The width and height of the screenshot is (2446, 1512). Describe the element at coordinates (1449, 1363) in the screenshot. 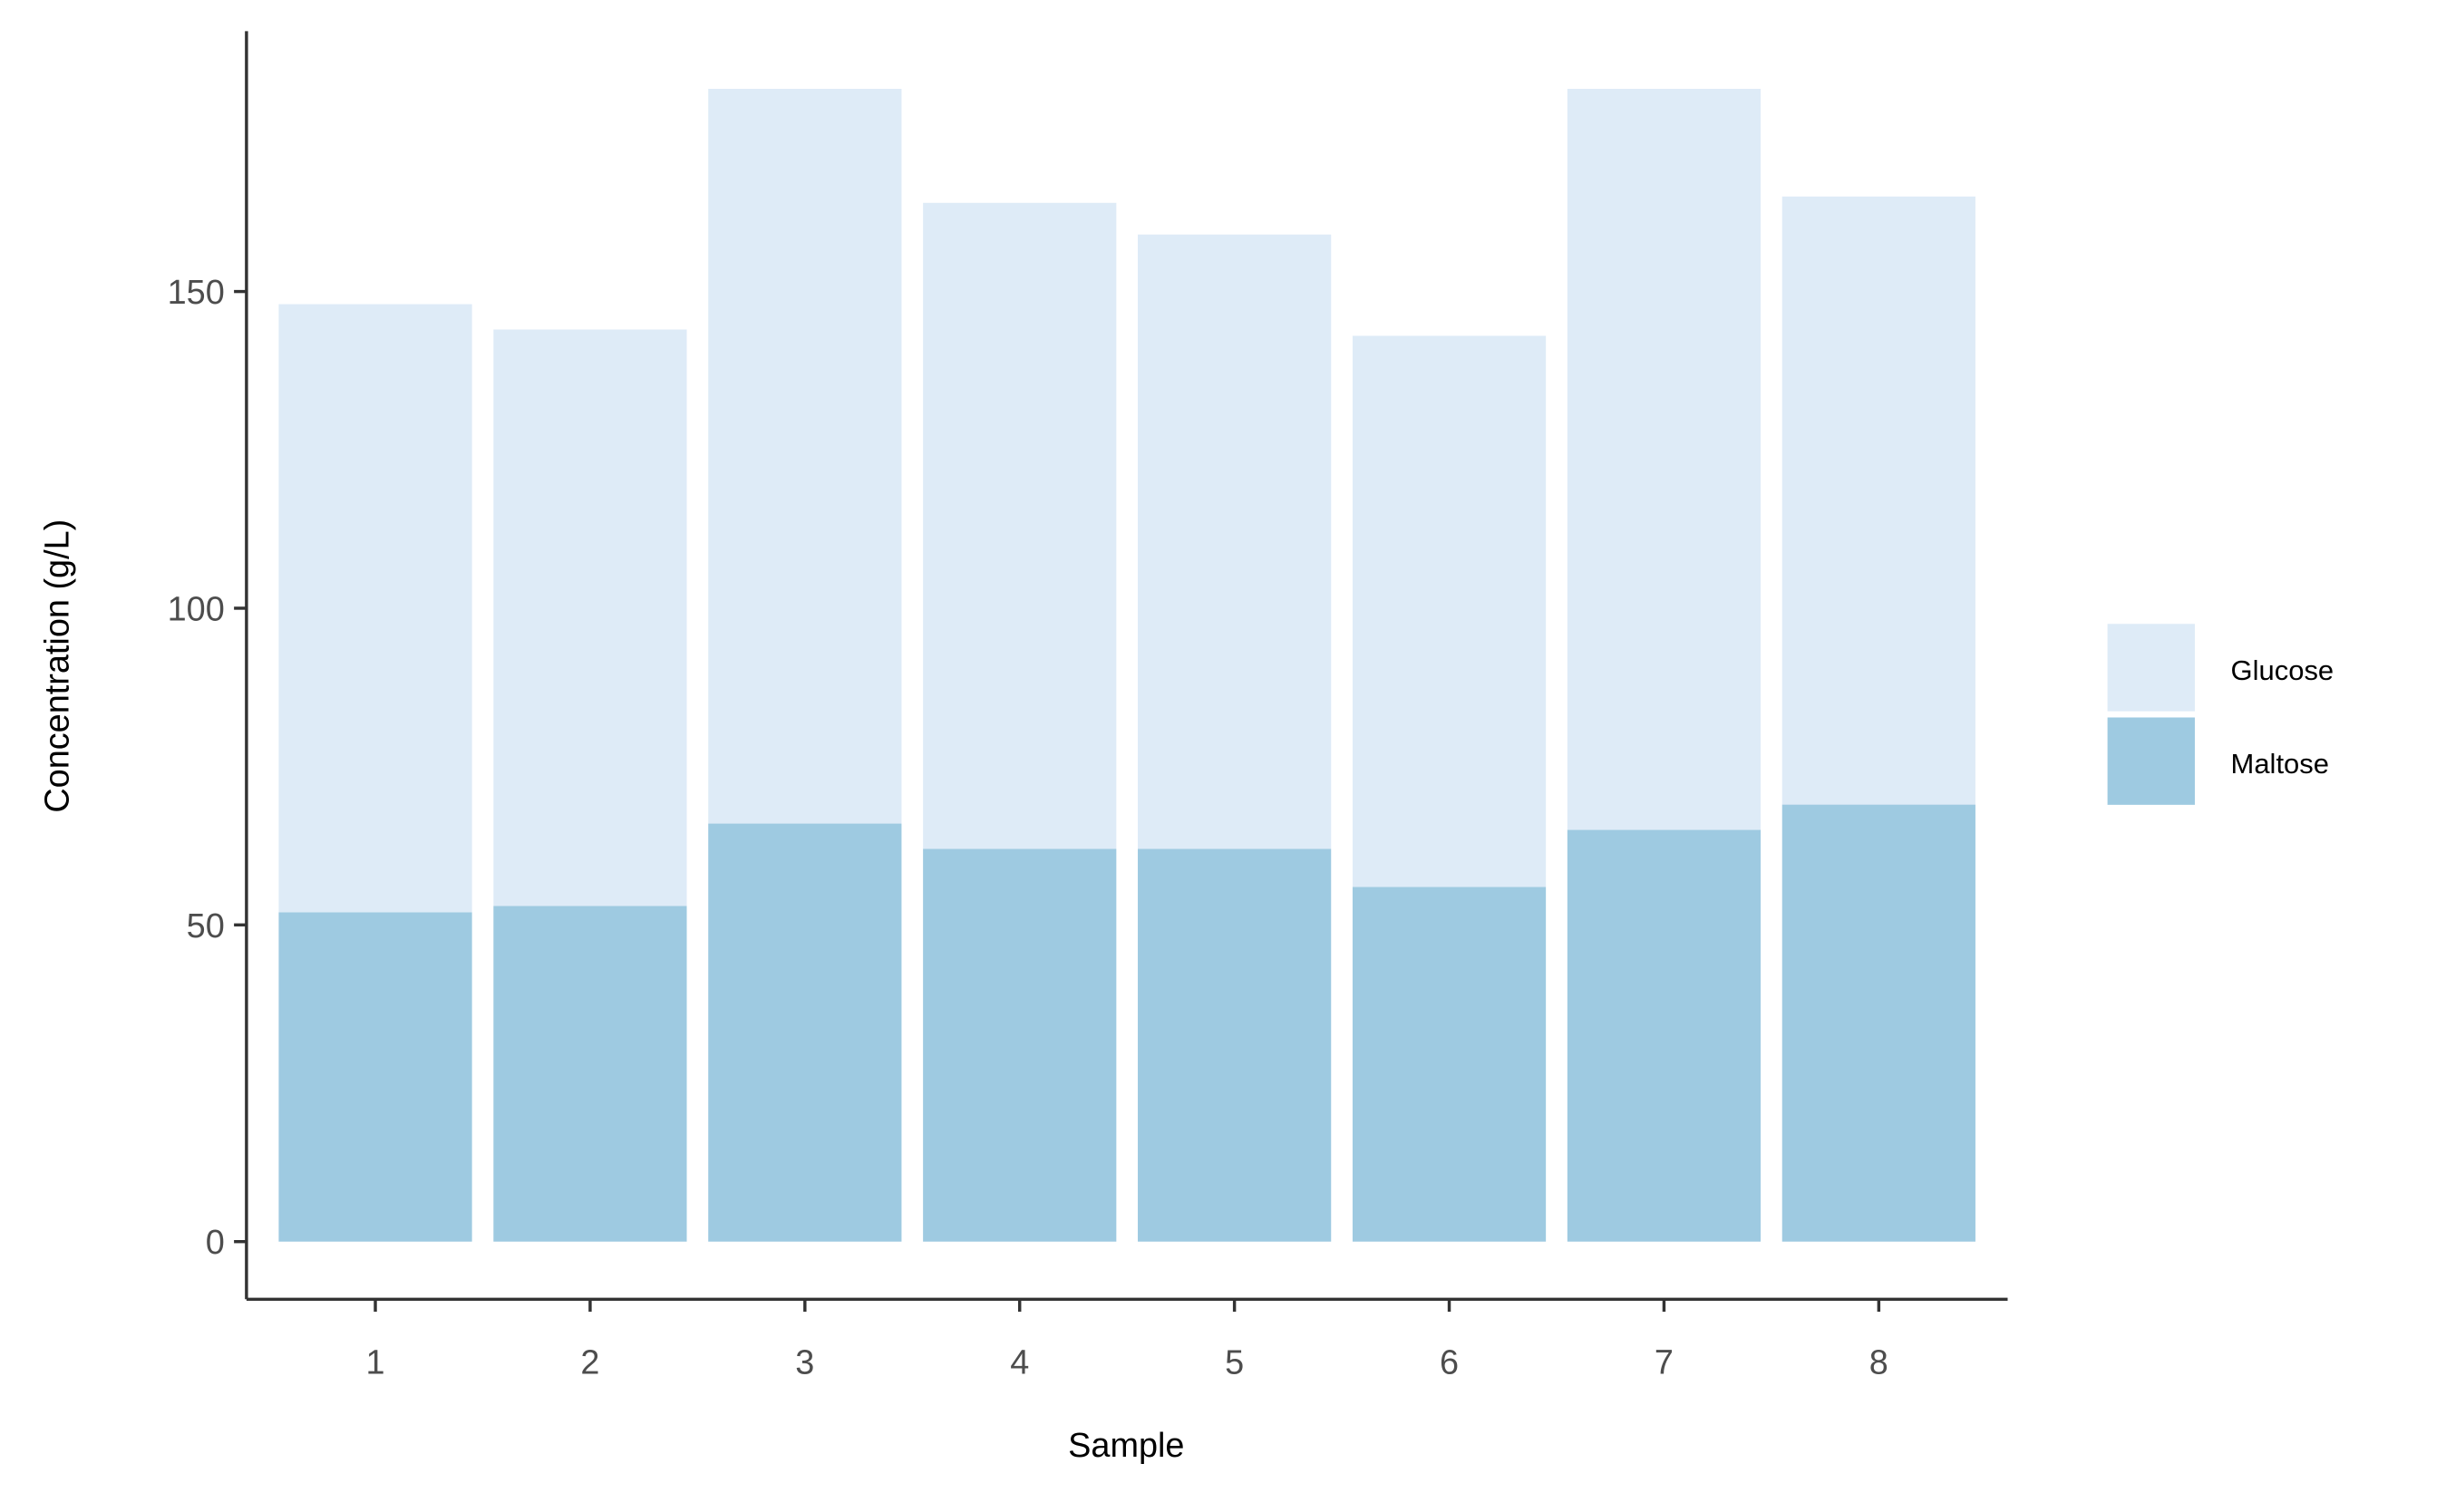

I see `x-tick-label: 6` at that location.